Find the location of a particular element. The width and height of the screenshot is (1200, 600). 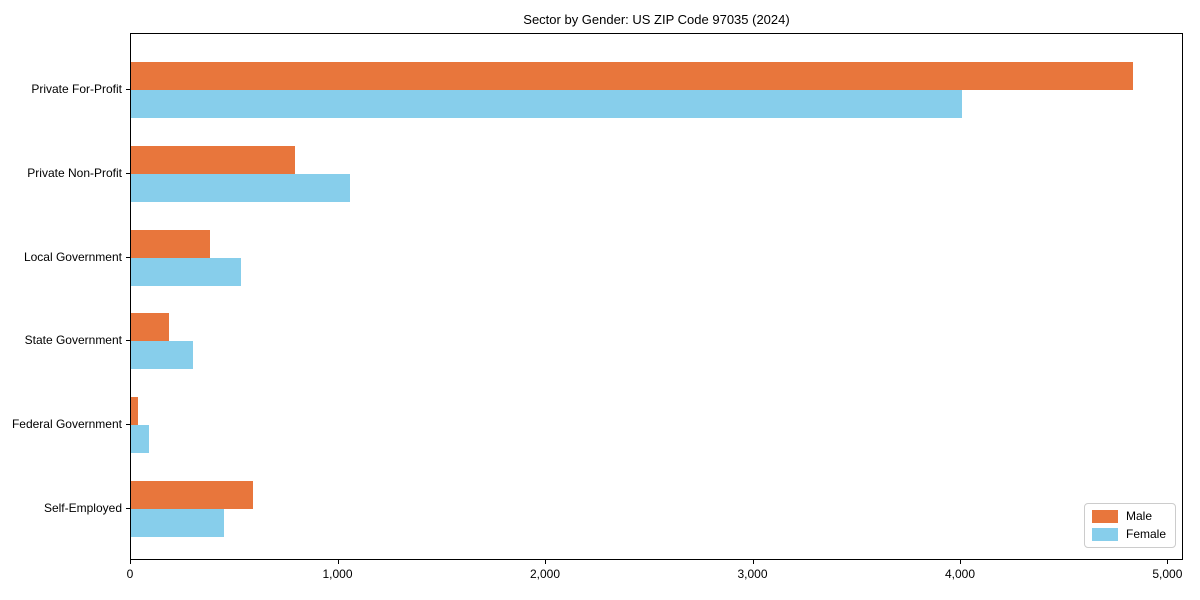

legend-label-male: Male is located at coordinates (1138, 516).